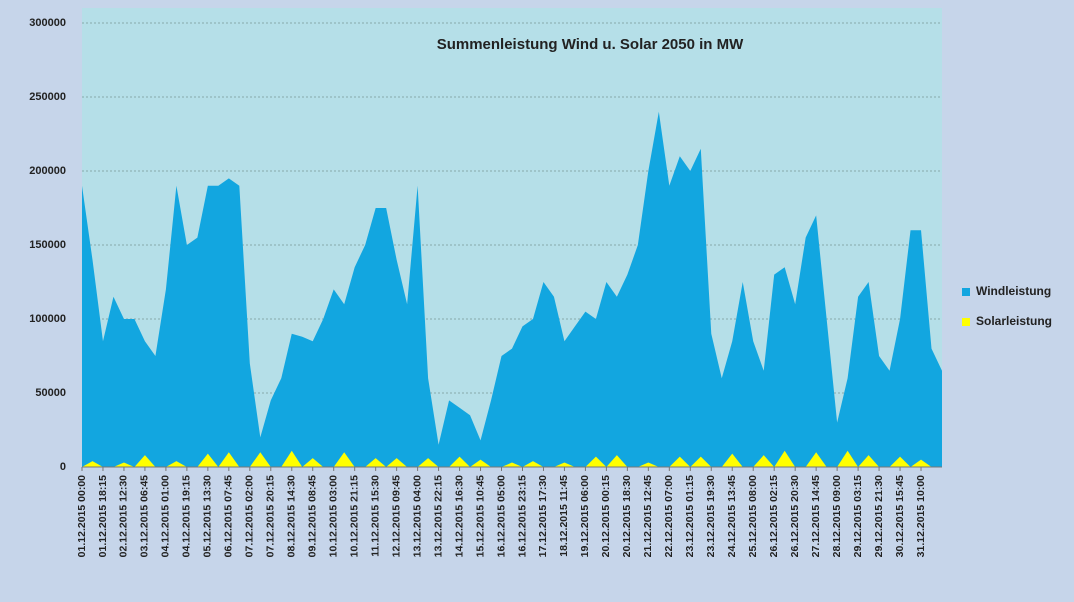 Image resolution: width=1074 pixels, height=602 pixels. What do you see at coordinates (145, 516) in the screenshot?
I see `x-tick-label: 03.12.2015 06:45` at bounding box center [145, 516].